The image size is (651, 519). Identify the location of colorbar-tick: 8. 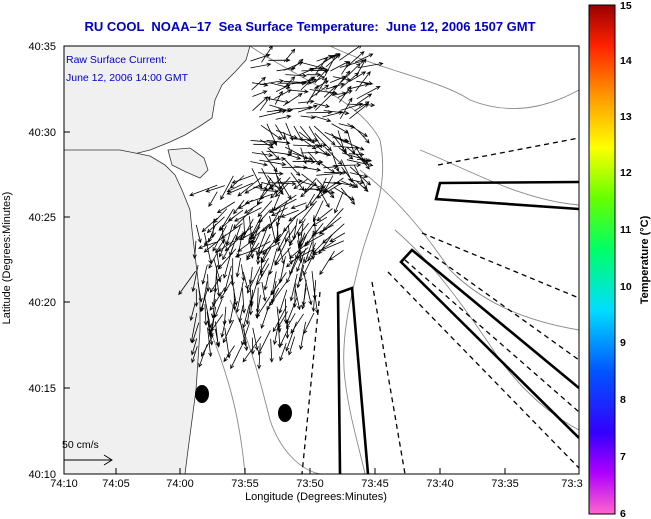
(623, 400).